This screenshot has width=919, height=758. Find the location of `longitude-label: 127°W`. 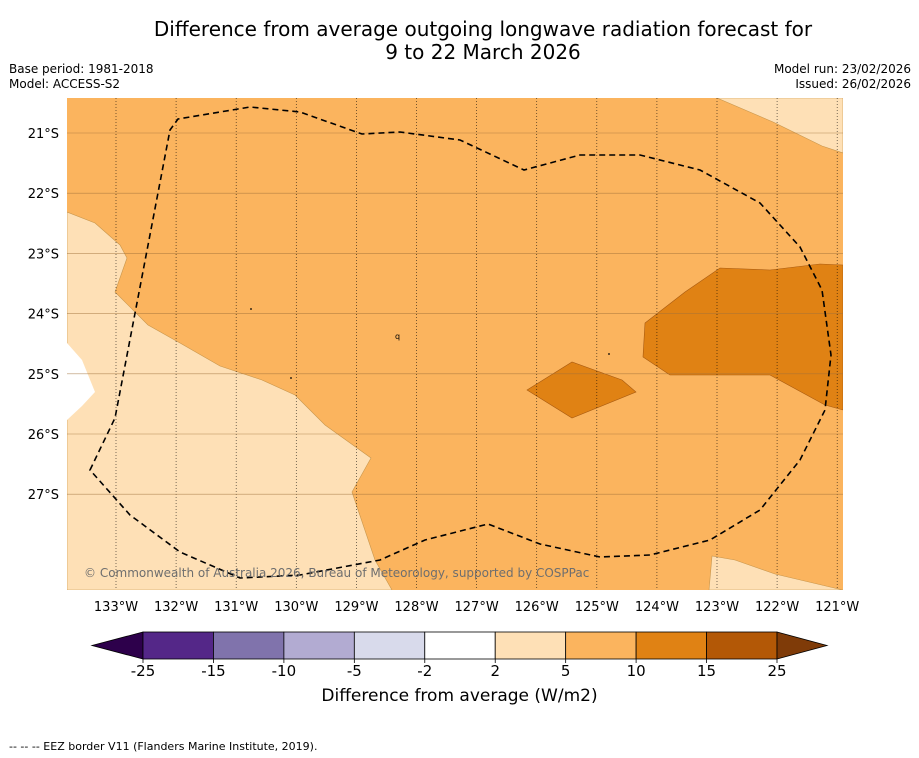

longitude-label: 127°W is located at coordinates (477, 607).